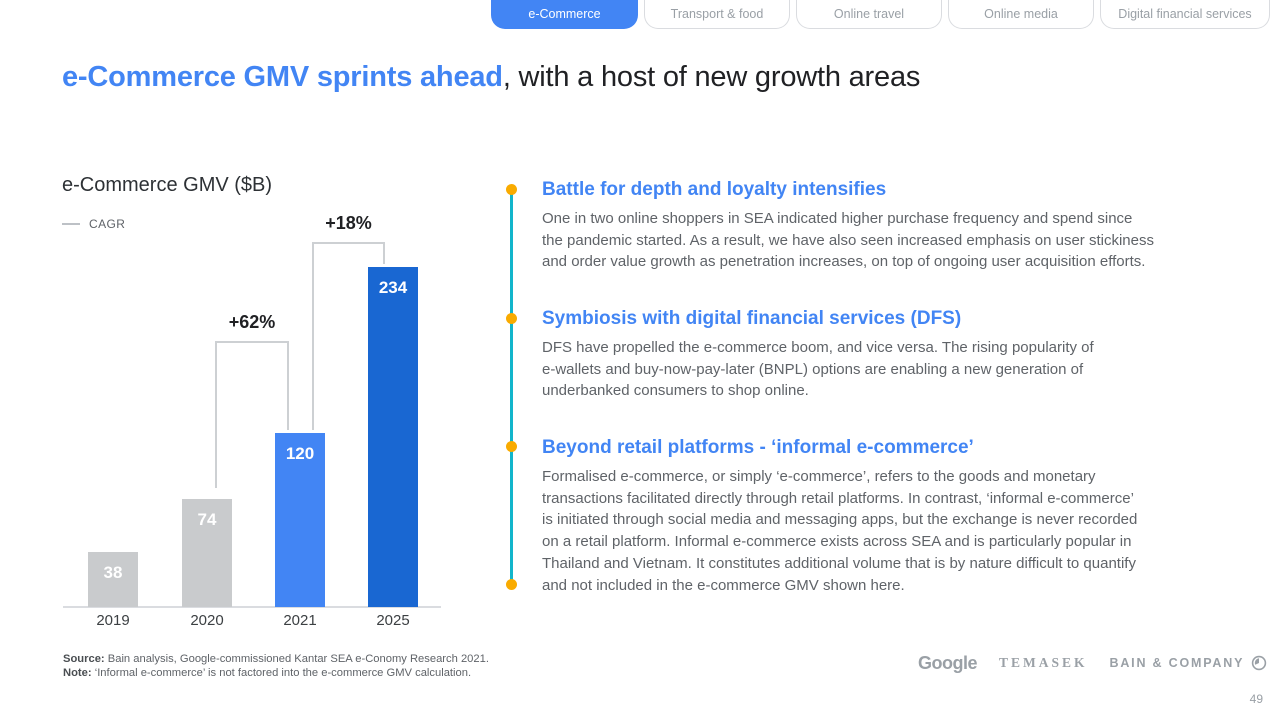 The height and width of the screenshot is (720, 1279). Describe the element at coordinates (393, 620) in the screenshot. I see `x-tick-2025: 2025` at that location.